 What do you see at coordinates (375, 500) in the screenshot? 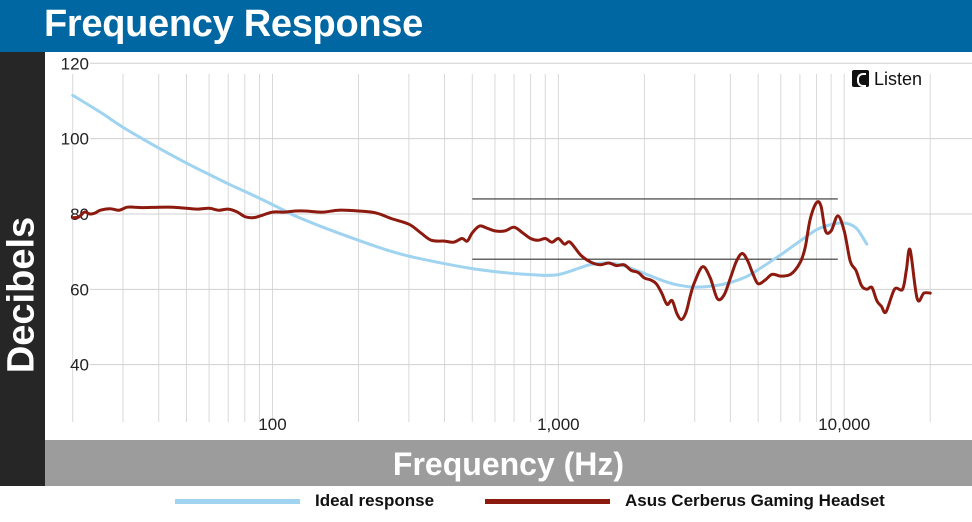
I see `legend-label-ideal: Ideal response` at bounding box center [375, 500].